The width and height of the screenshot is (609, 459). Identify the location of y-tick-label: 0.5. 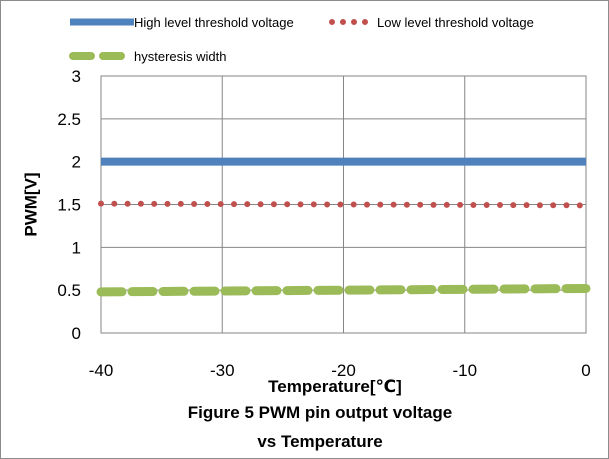
(69, 290).